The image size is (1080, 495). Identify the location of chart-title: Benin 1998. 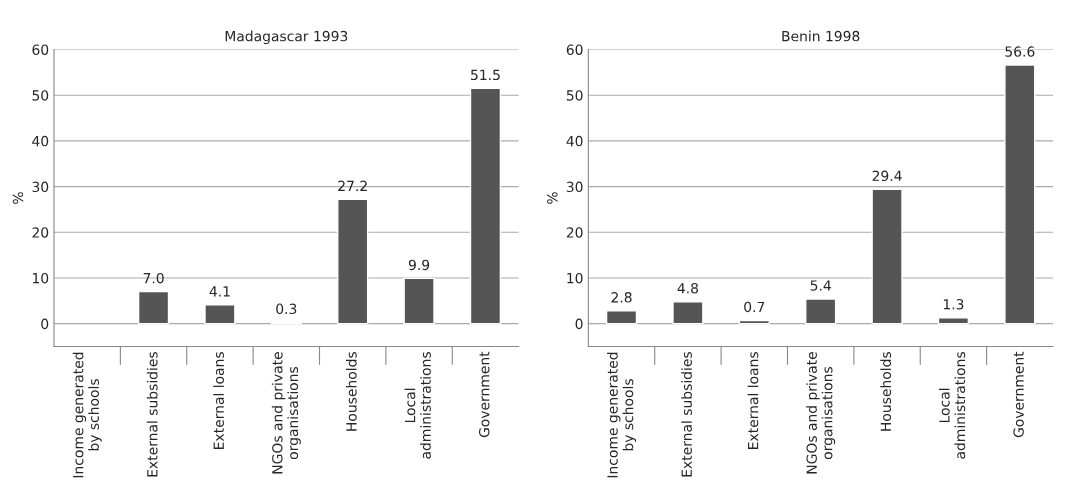
(821, 36).